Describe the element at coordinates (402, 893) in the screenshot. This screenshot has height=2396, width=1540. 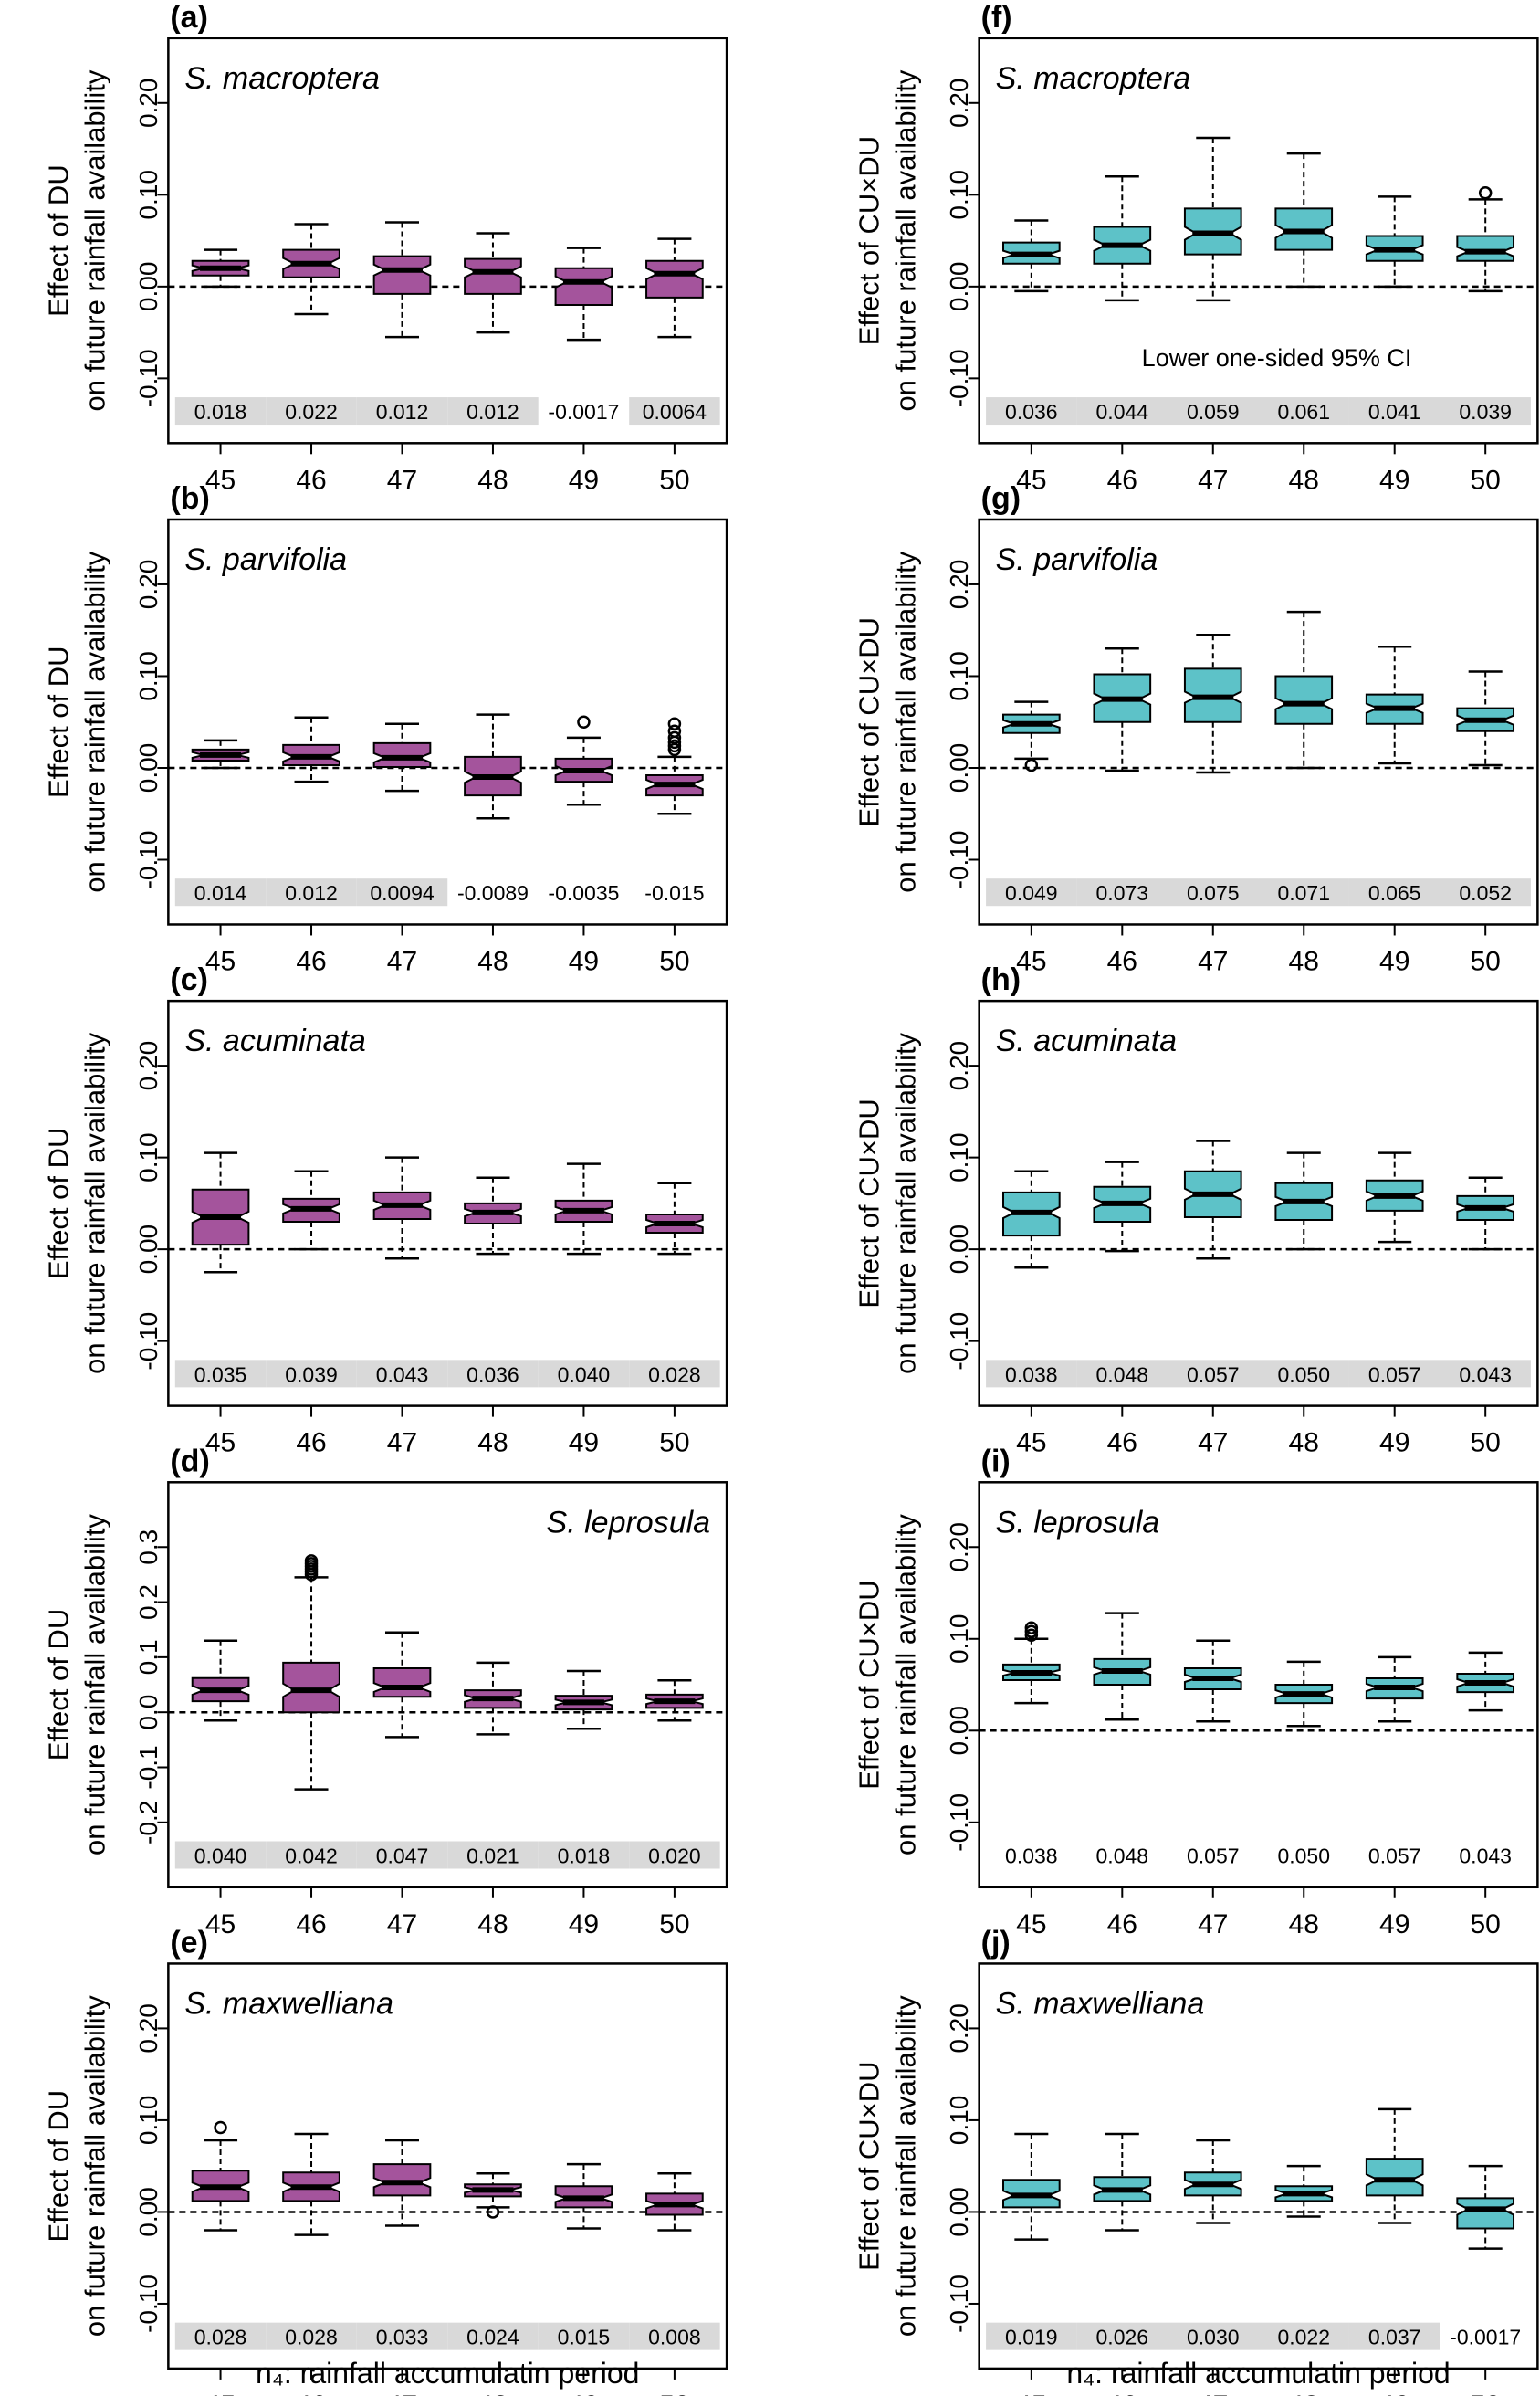
I see `stat-label: 0.0094` at that location.